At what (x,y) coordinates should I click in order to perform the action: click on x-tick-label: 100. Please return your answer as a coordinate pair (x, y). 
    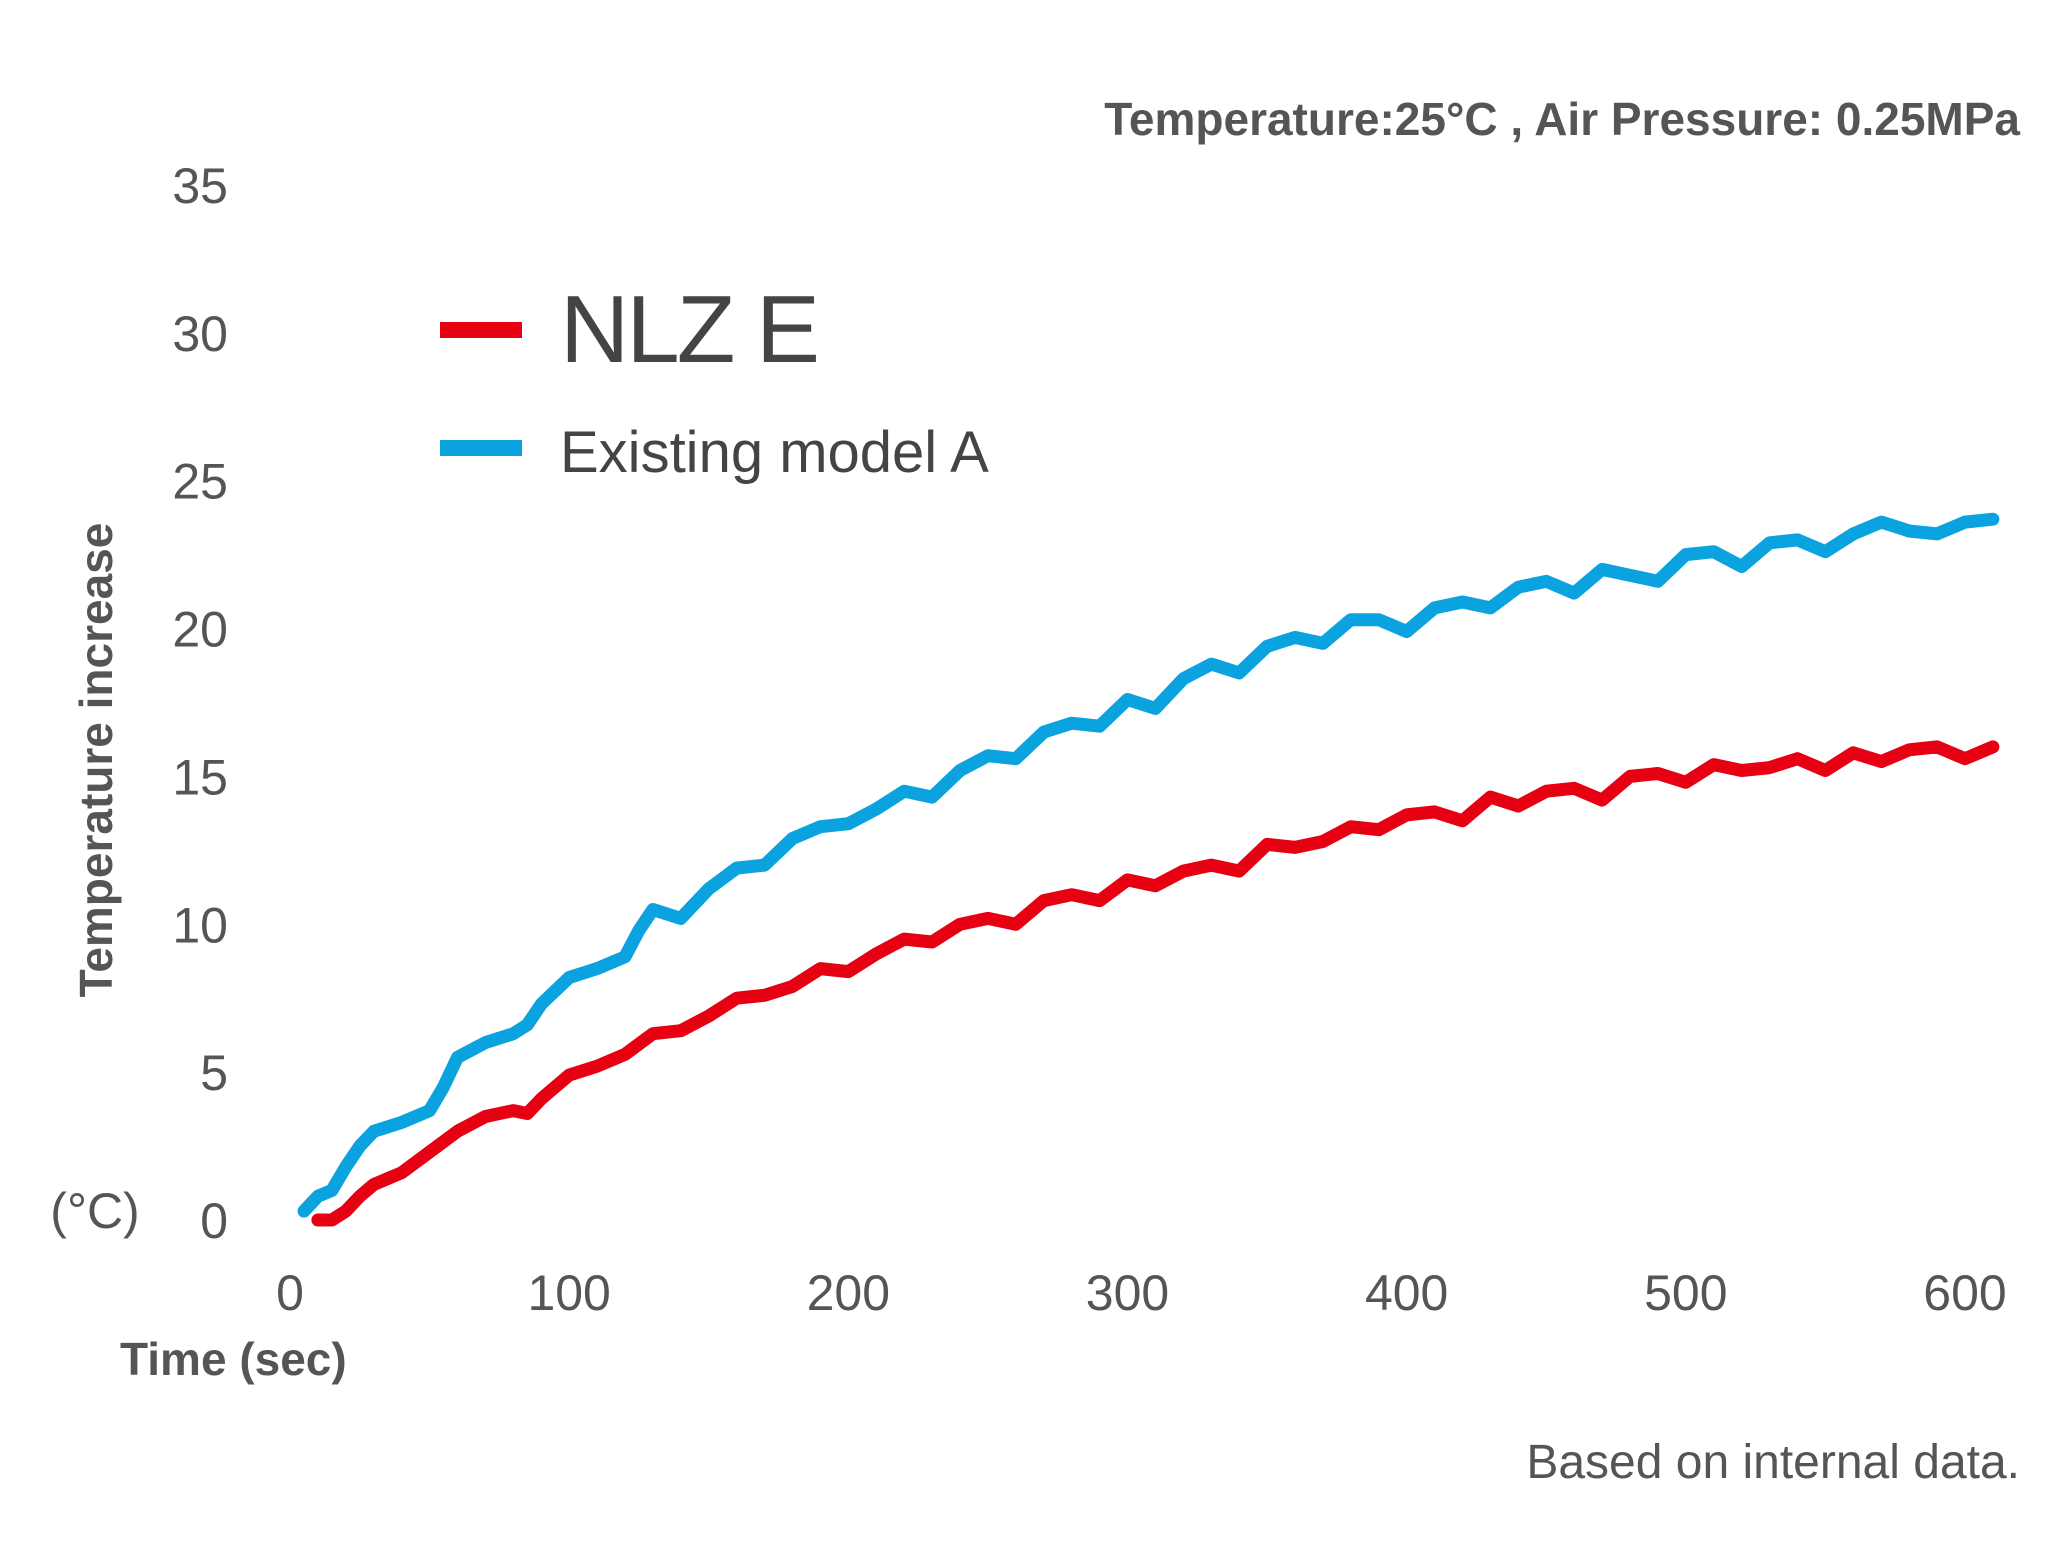
    Looking at the image, I should click on (568, 1293).